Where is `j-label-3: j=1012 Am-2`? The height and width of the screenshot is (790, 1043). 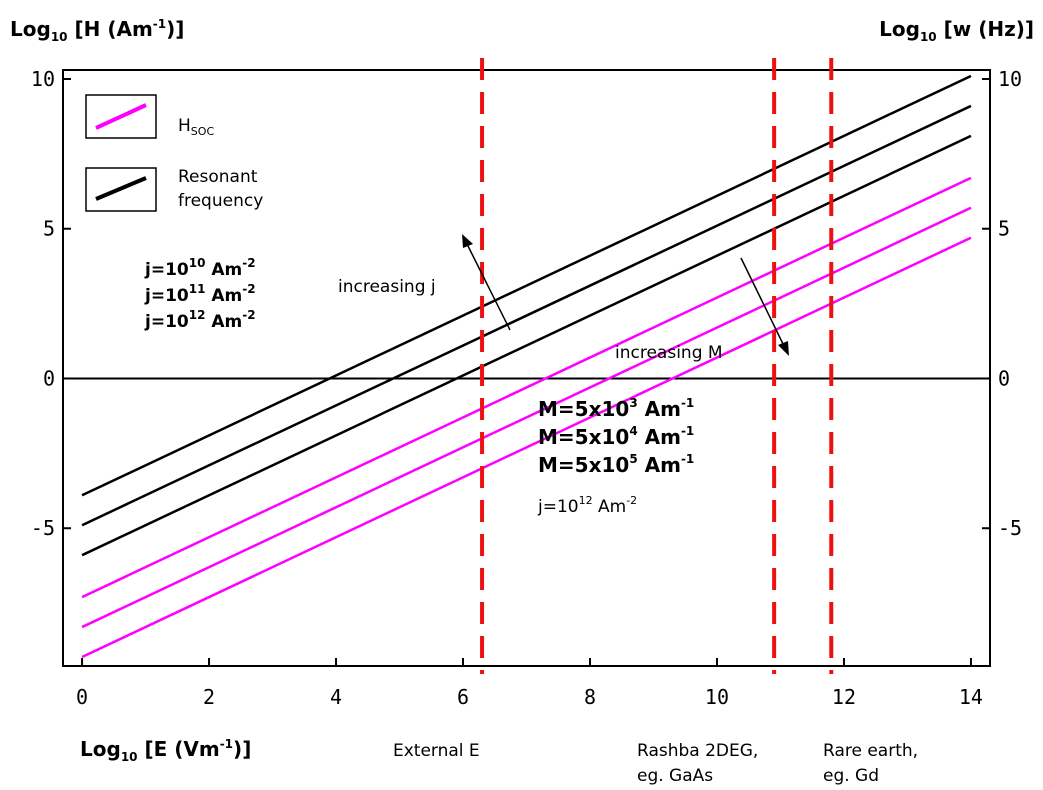 j-label-3: j=1012 Am-2 is located at coordinates (200, 320).